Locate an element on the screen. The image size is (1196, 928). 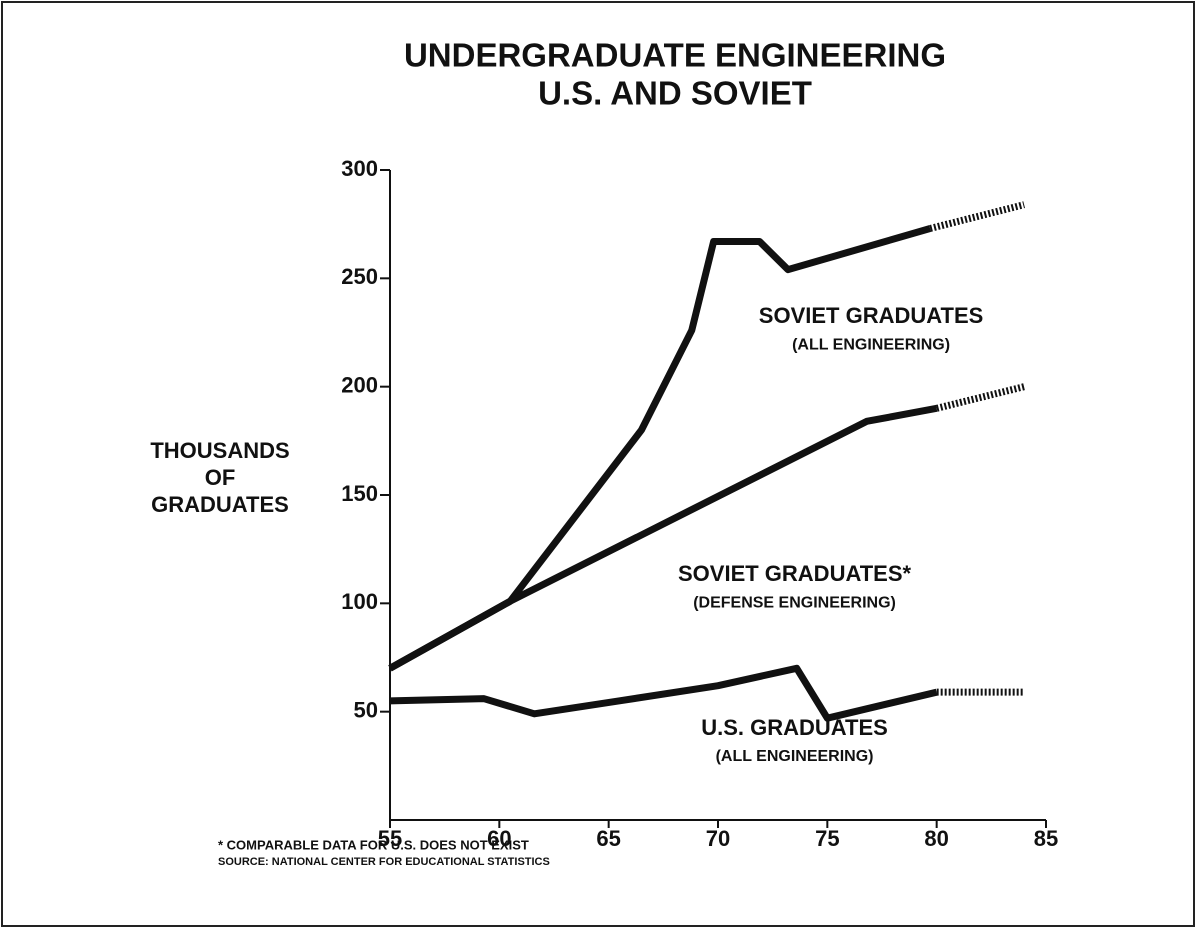
x-tick-label: 80 is located at coordinates (936, 838).